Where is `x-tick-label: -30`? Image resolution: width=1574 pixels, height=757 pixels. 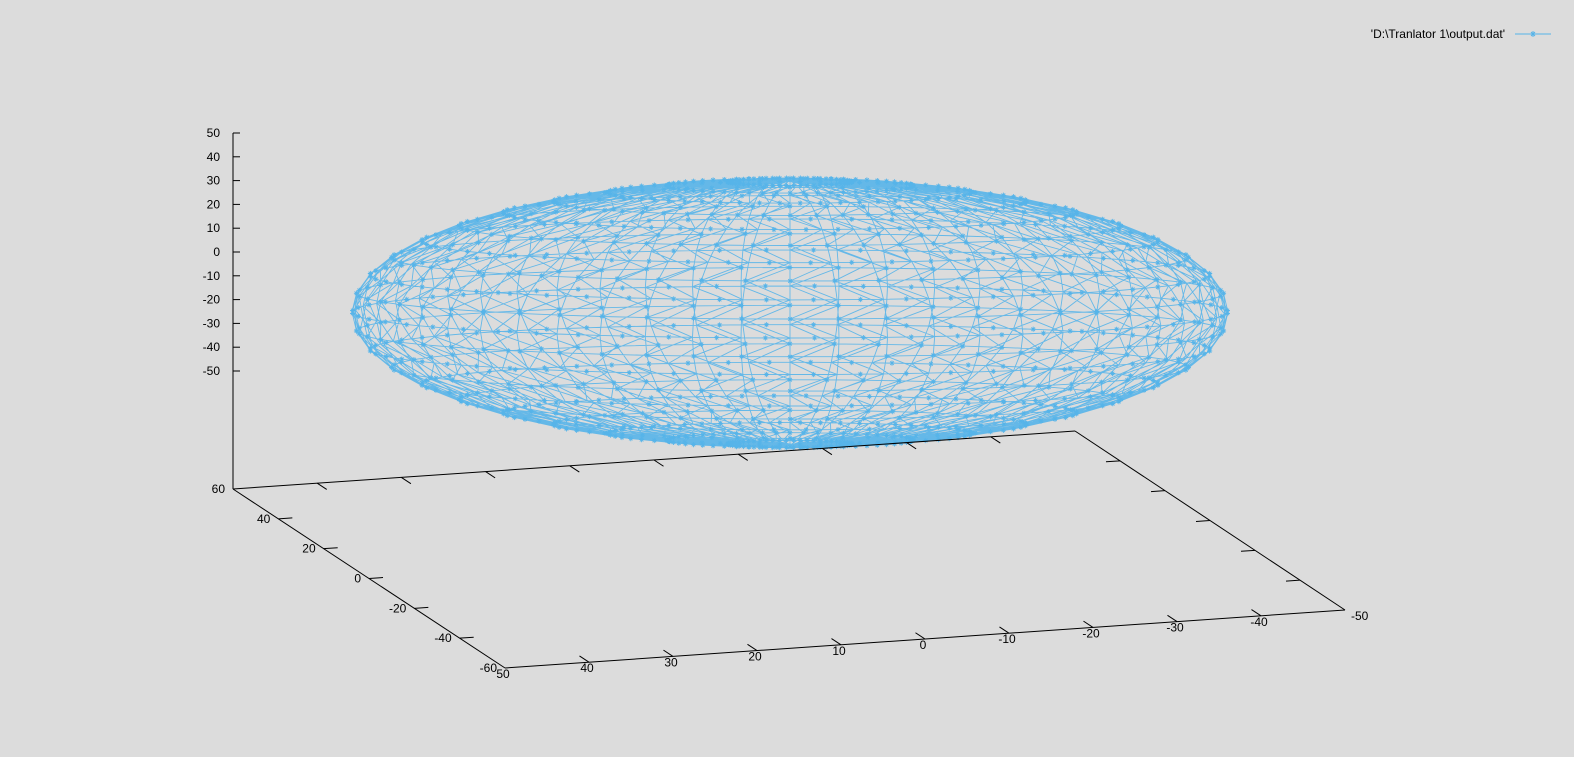 x-tick-label: -30 is located at coordinates (1175, 628).